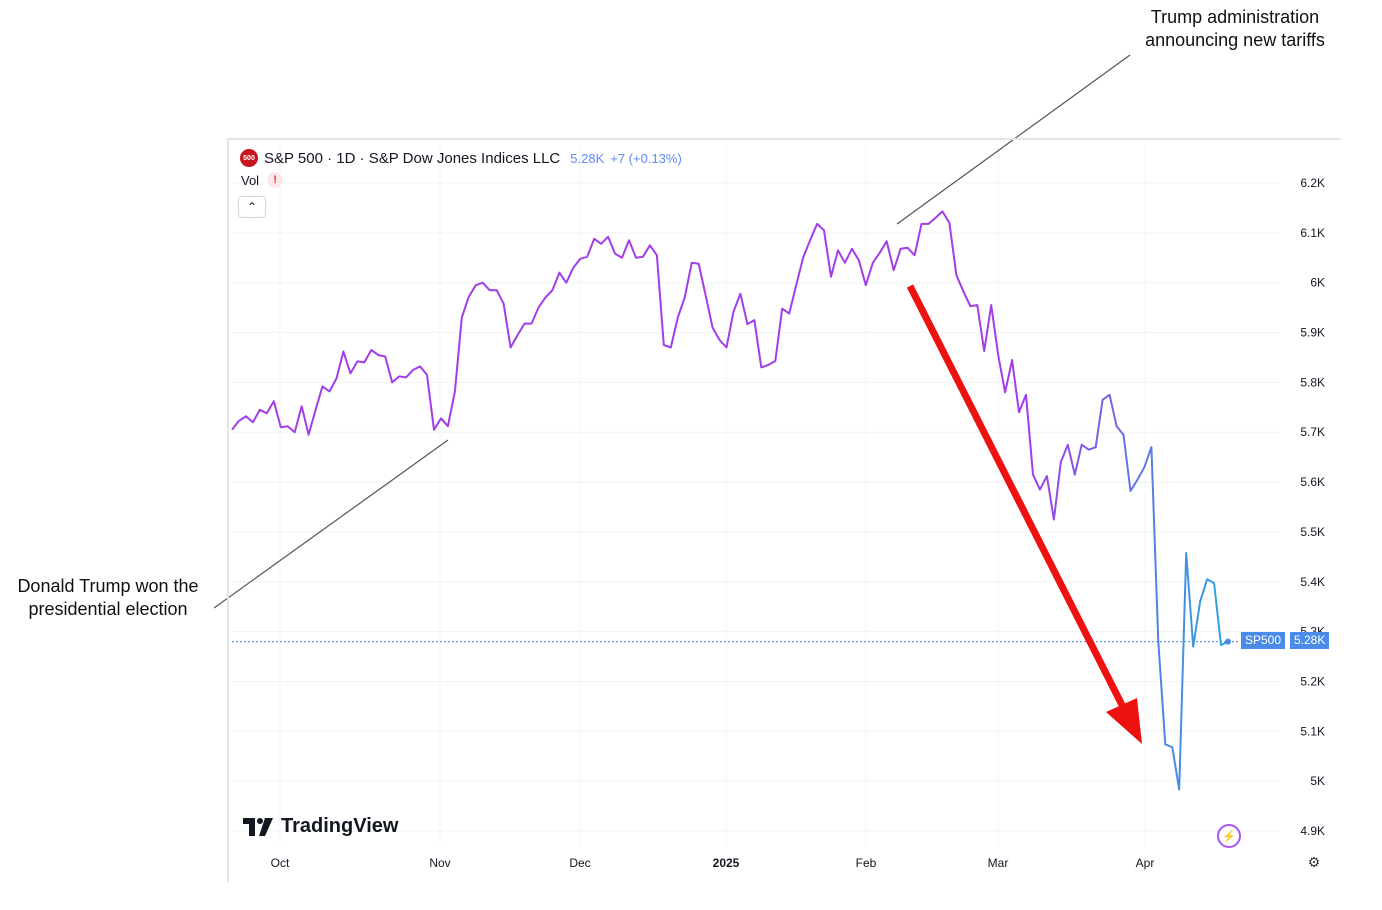 The image size is (1382, 910). Describe the element at coordinates (1312, 432) in the screenshot. I see `y-tick-label: 5.7K` at that location.